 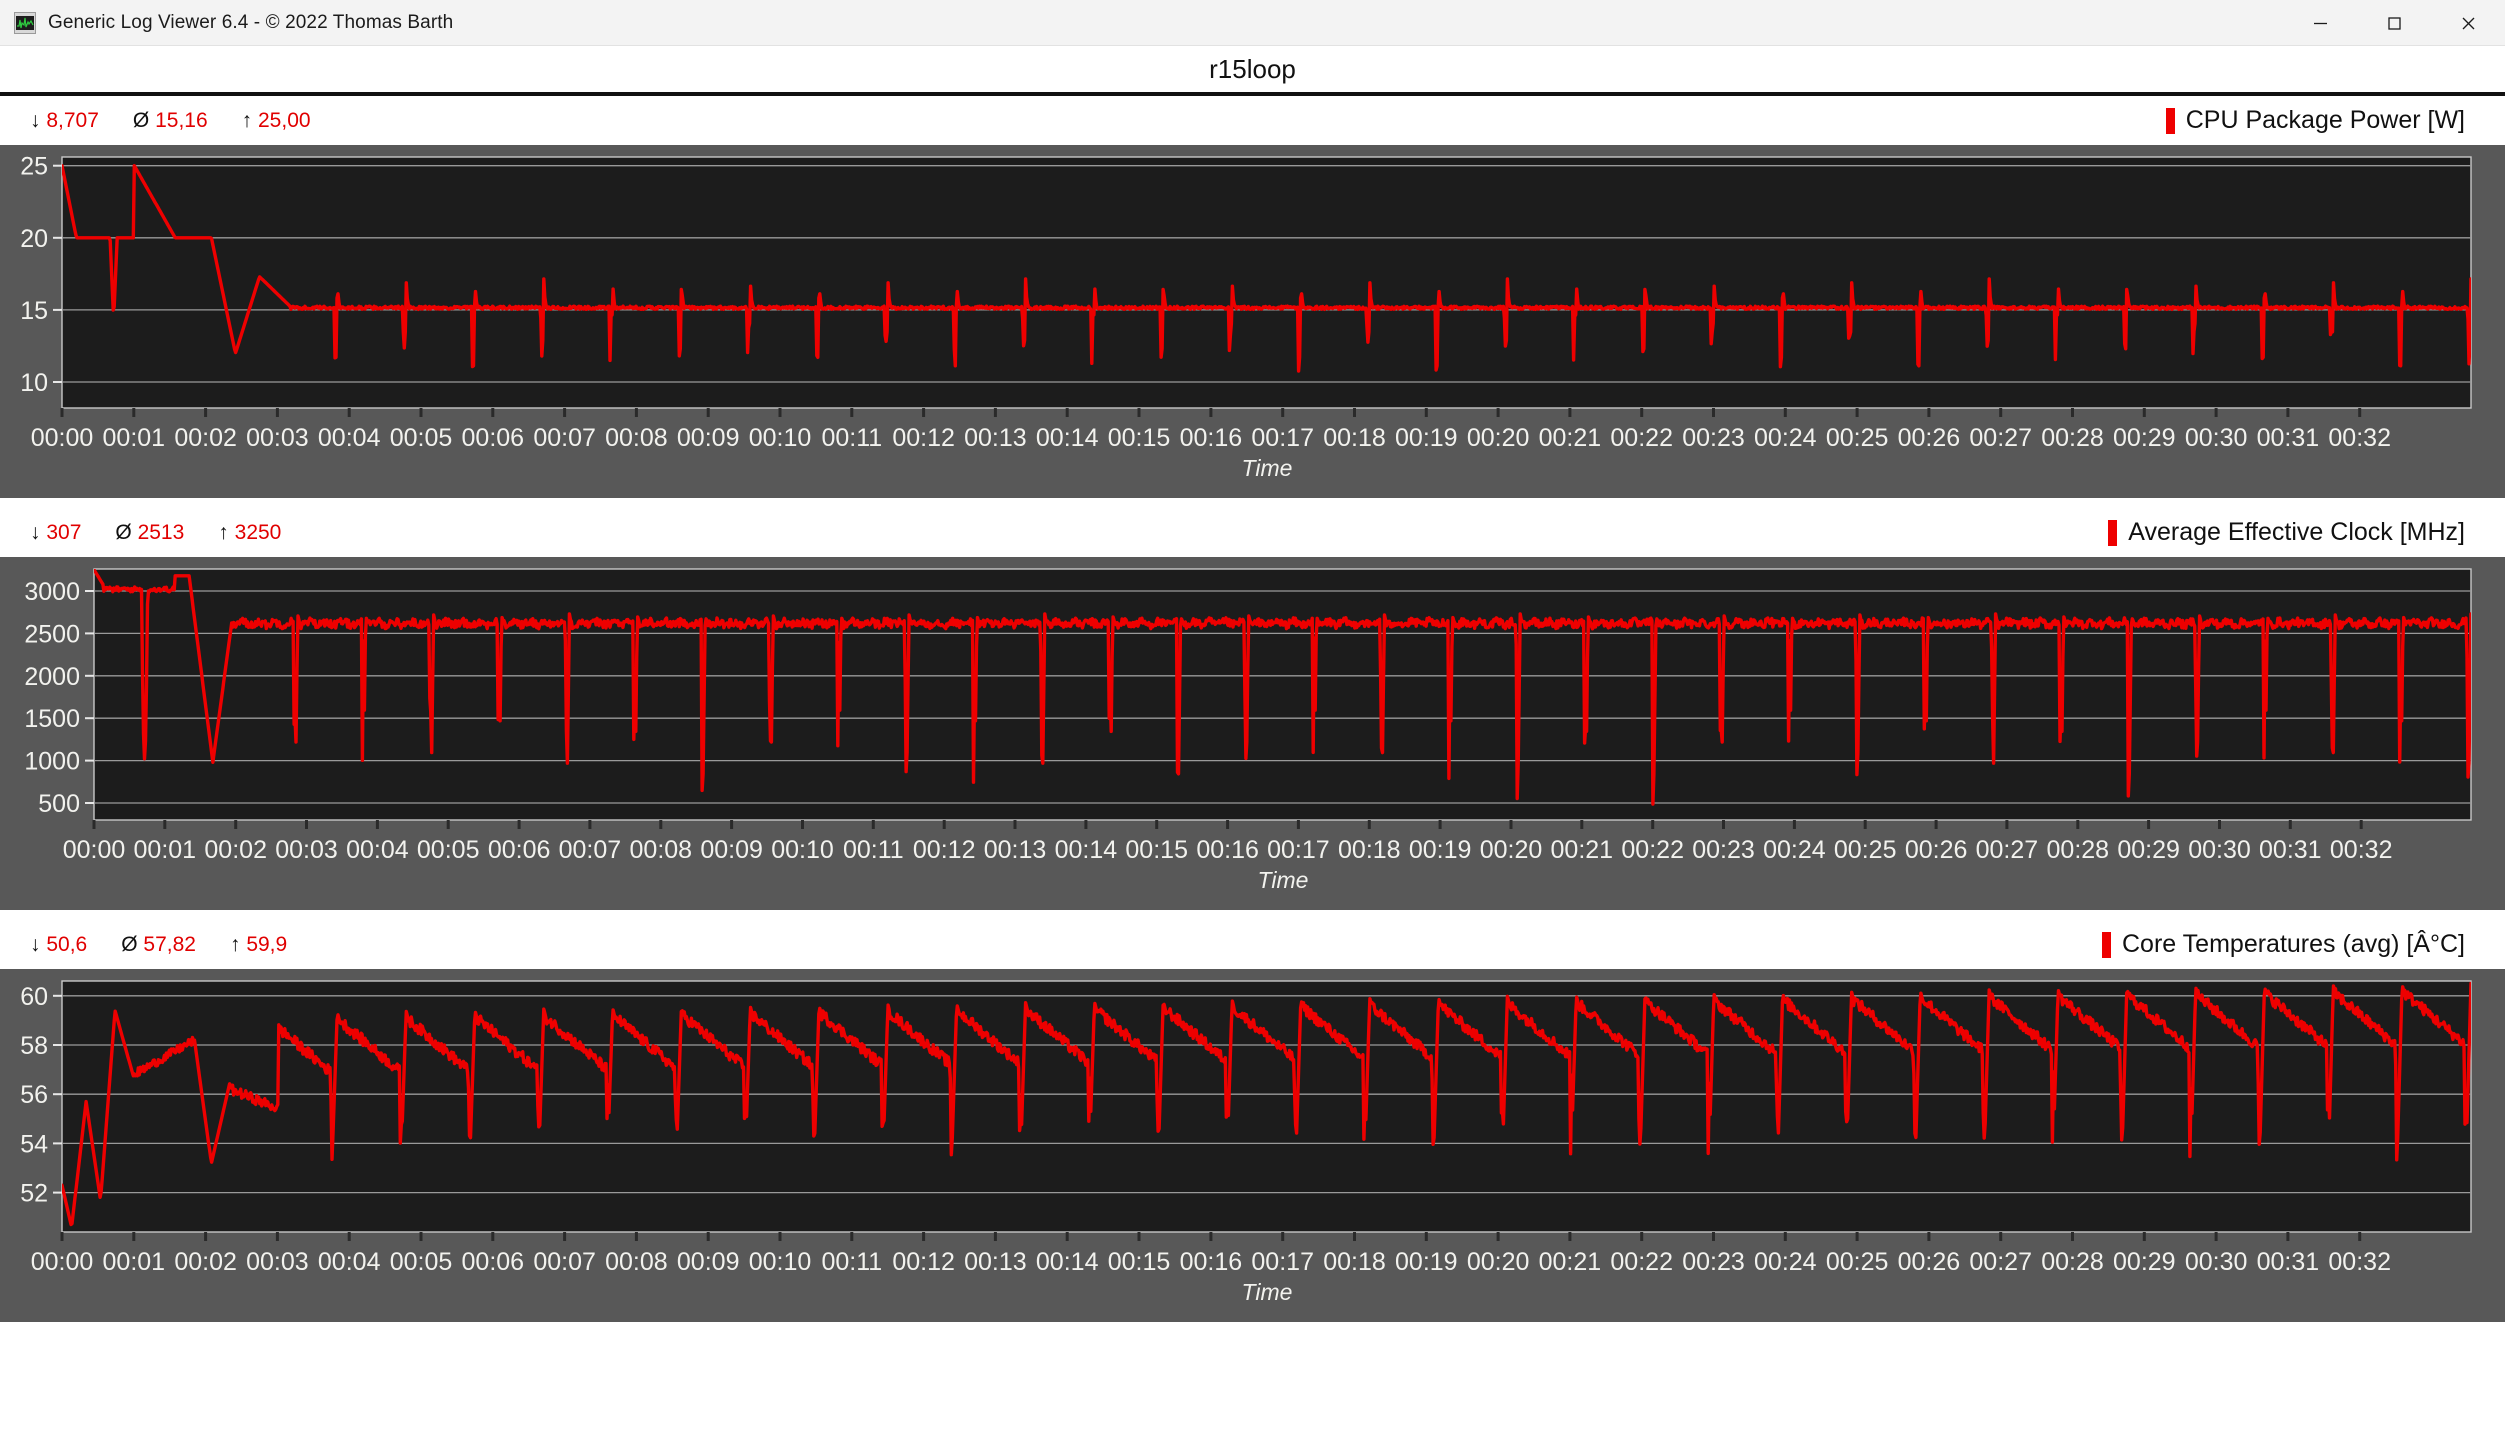 I want to click on stat-avg: Ø 15,16, so click(x=170, y=121).